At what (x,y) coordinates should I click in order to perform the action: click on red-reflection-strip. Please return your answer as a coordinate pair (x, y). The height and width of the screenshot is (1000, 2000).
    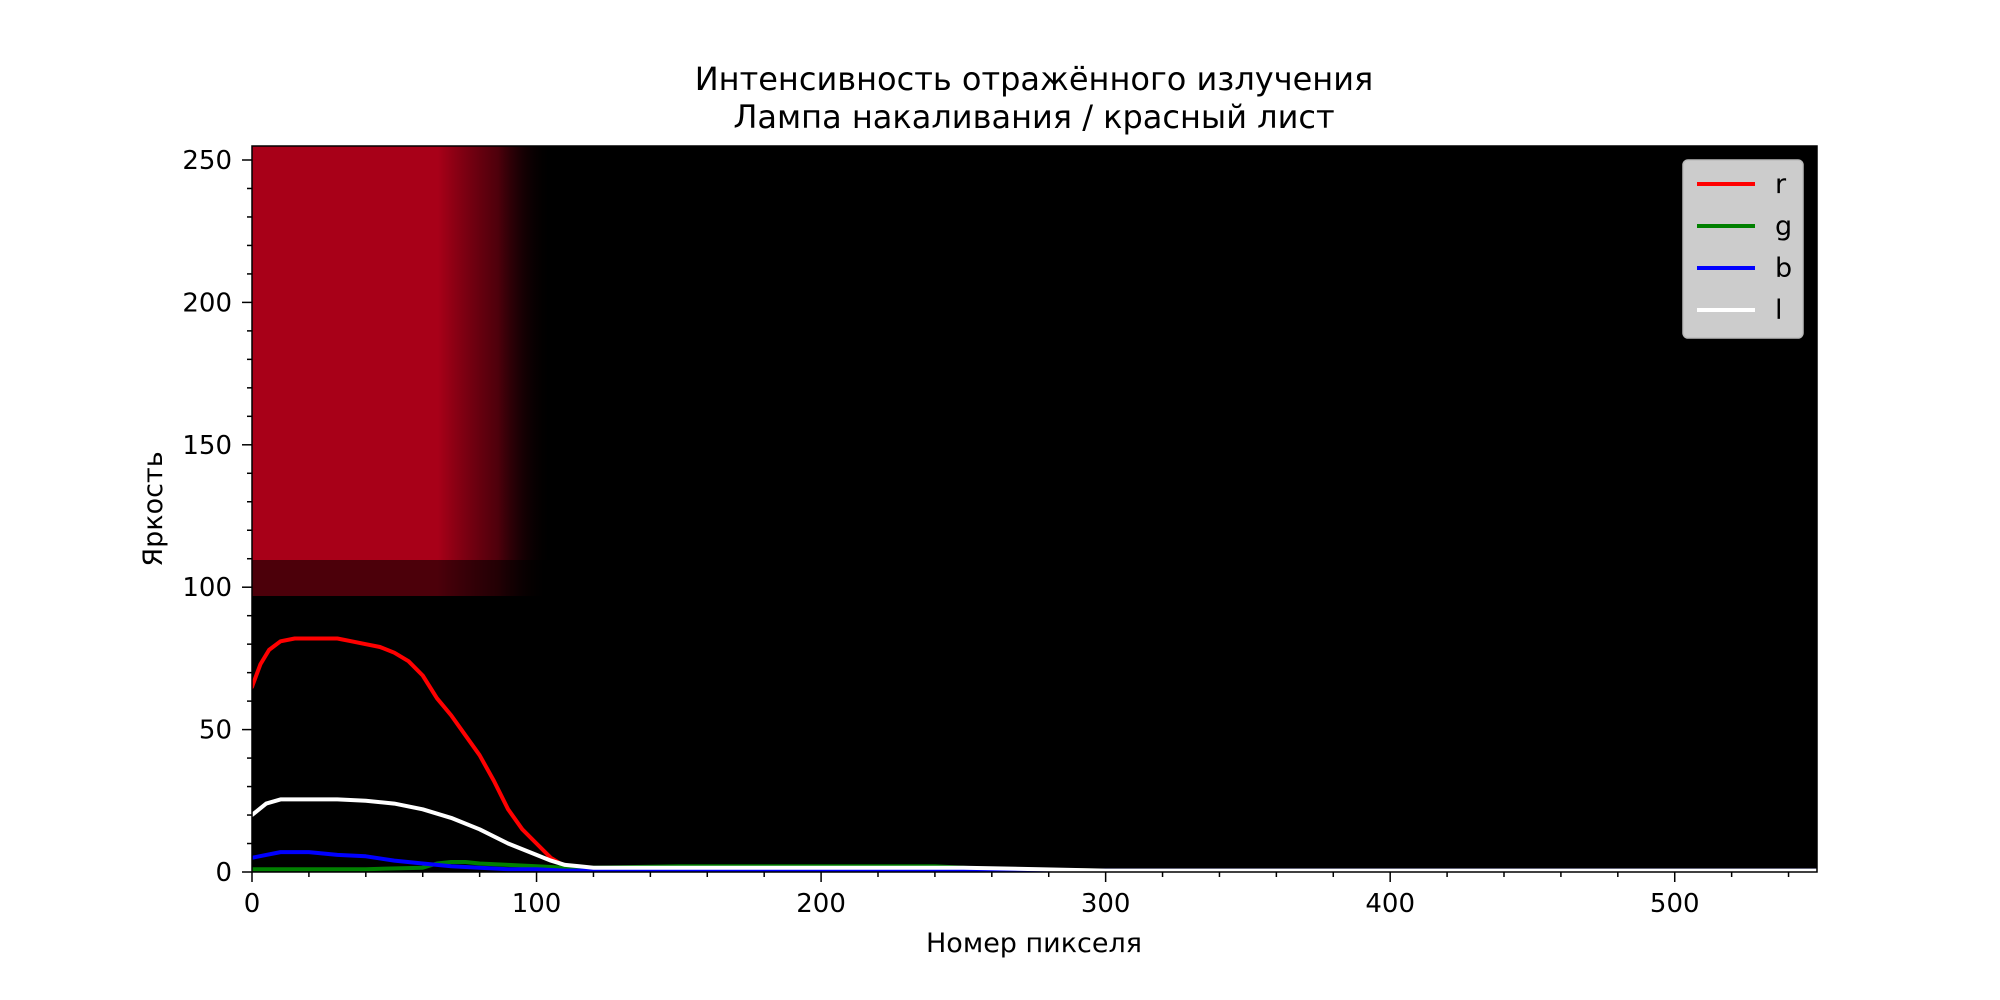
    Looking at the image, I should click on (402, 371).